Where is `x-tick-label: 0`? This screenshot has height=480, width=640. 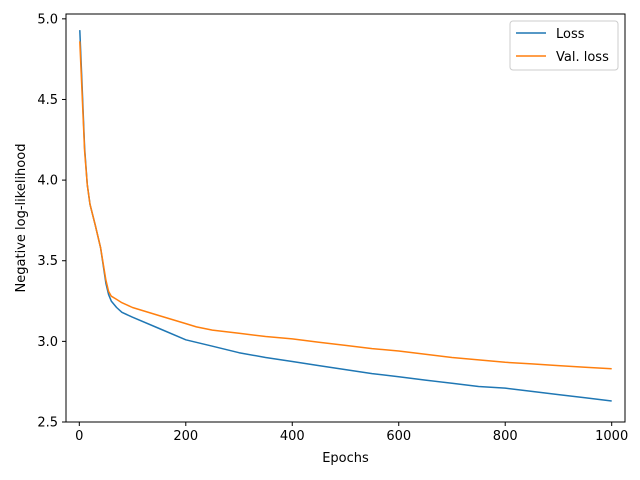
x-tick-label: 0 is located at coordinates (79, 436).